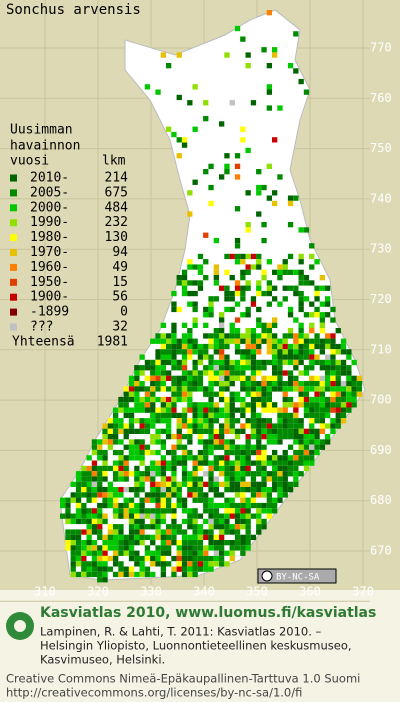 This screenshot has width=400, height=702. Describe the element at coordinates (120, 297) in the screenshot. I see `legend-count: 56` at that location.